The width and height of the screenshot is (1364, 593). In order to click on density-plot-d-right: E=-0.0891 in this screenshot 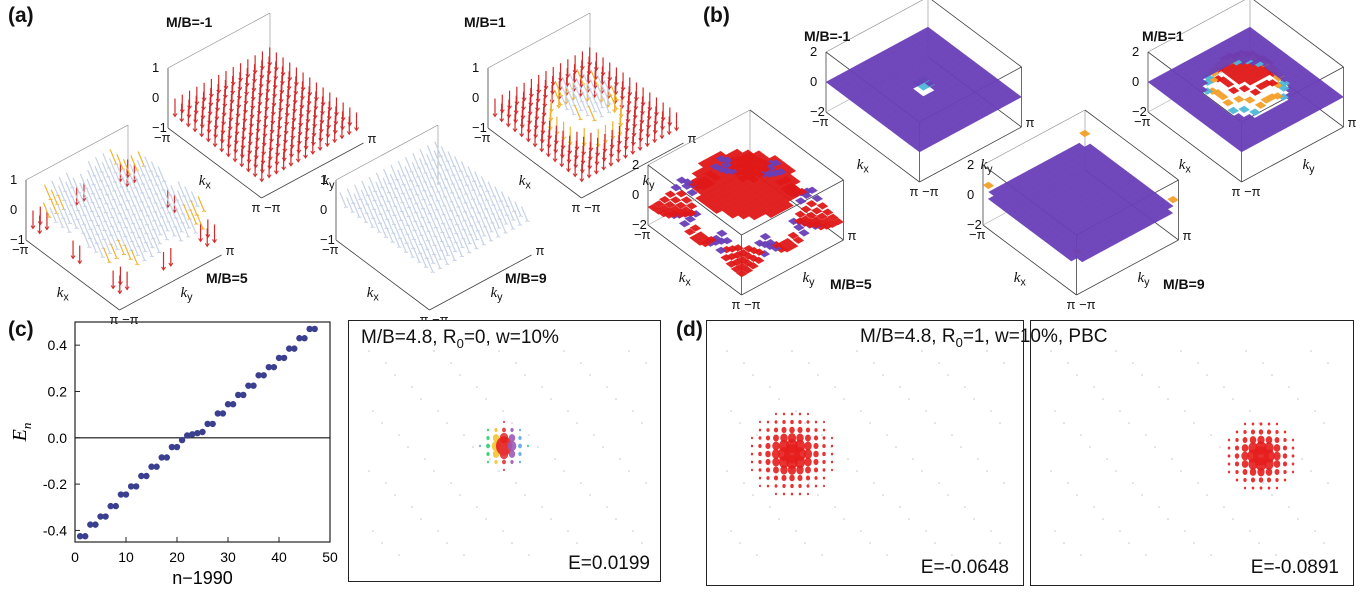, I will do `click(1192, 453)`.